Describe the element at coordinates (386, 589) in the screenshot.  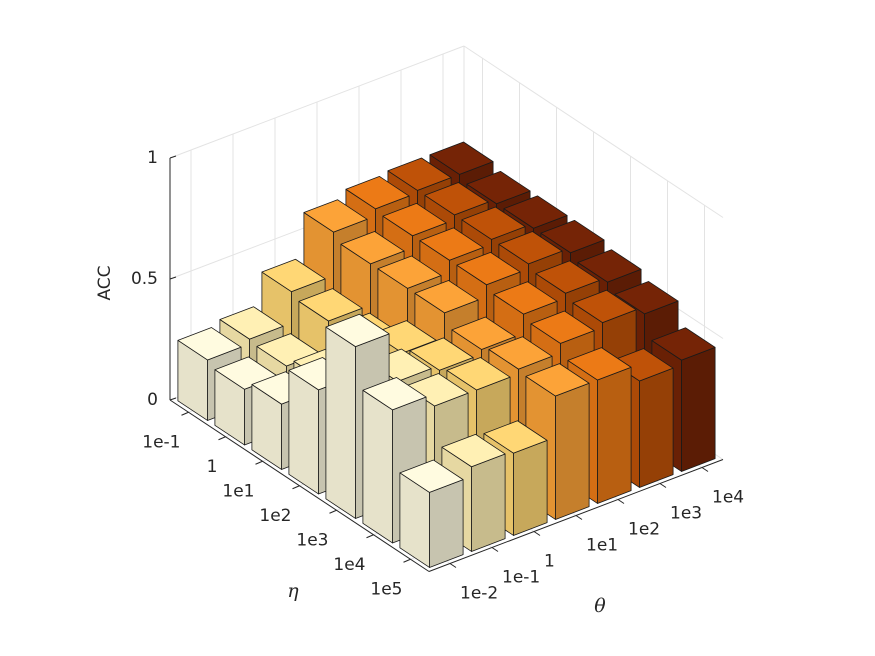
I see `y-tick-label: 1e5` at that location.